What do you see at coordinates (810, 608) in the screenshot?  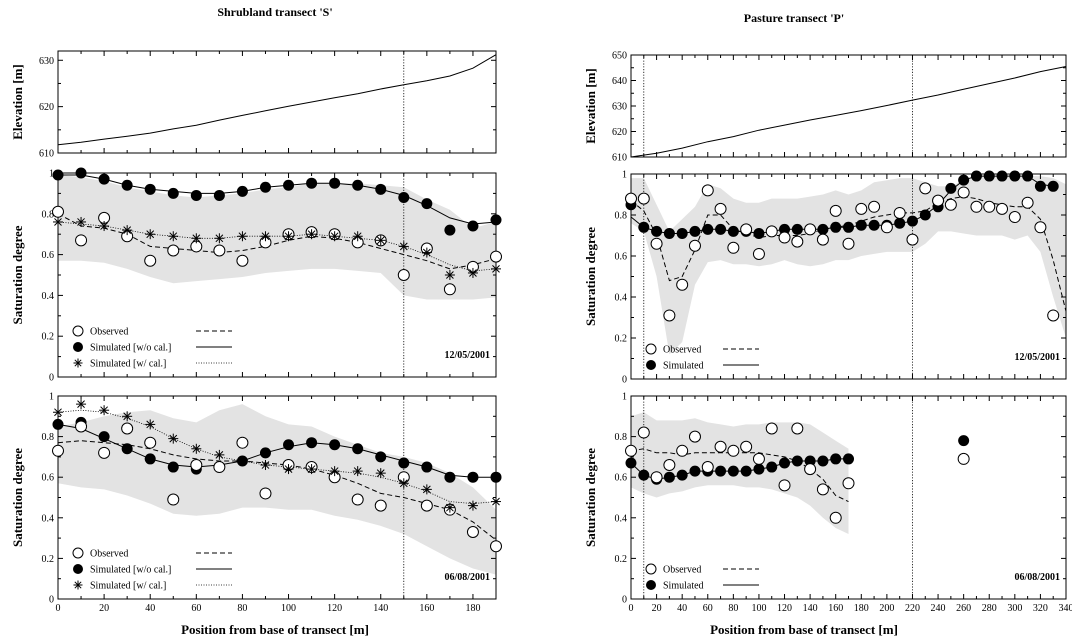 I see `p-panel-2-x-tick-label-7: 140` at bounding box center [810, 608].